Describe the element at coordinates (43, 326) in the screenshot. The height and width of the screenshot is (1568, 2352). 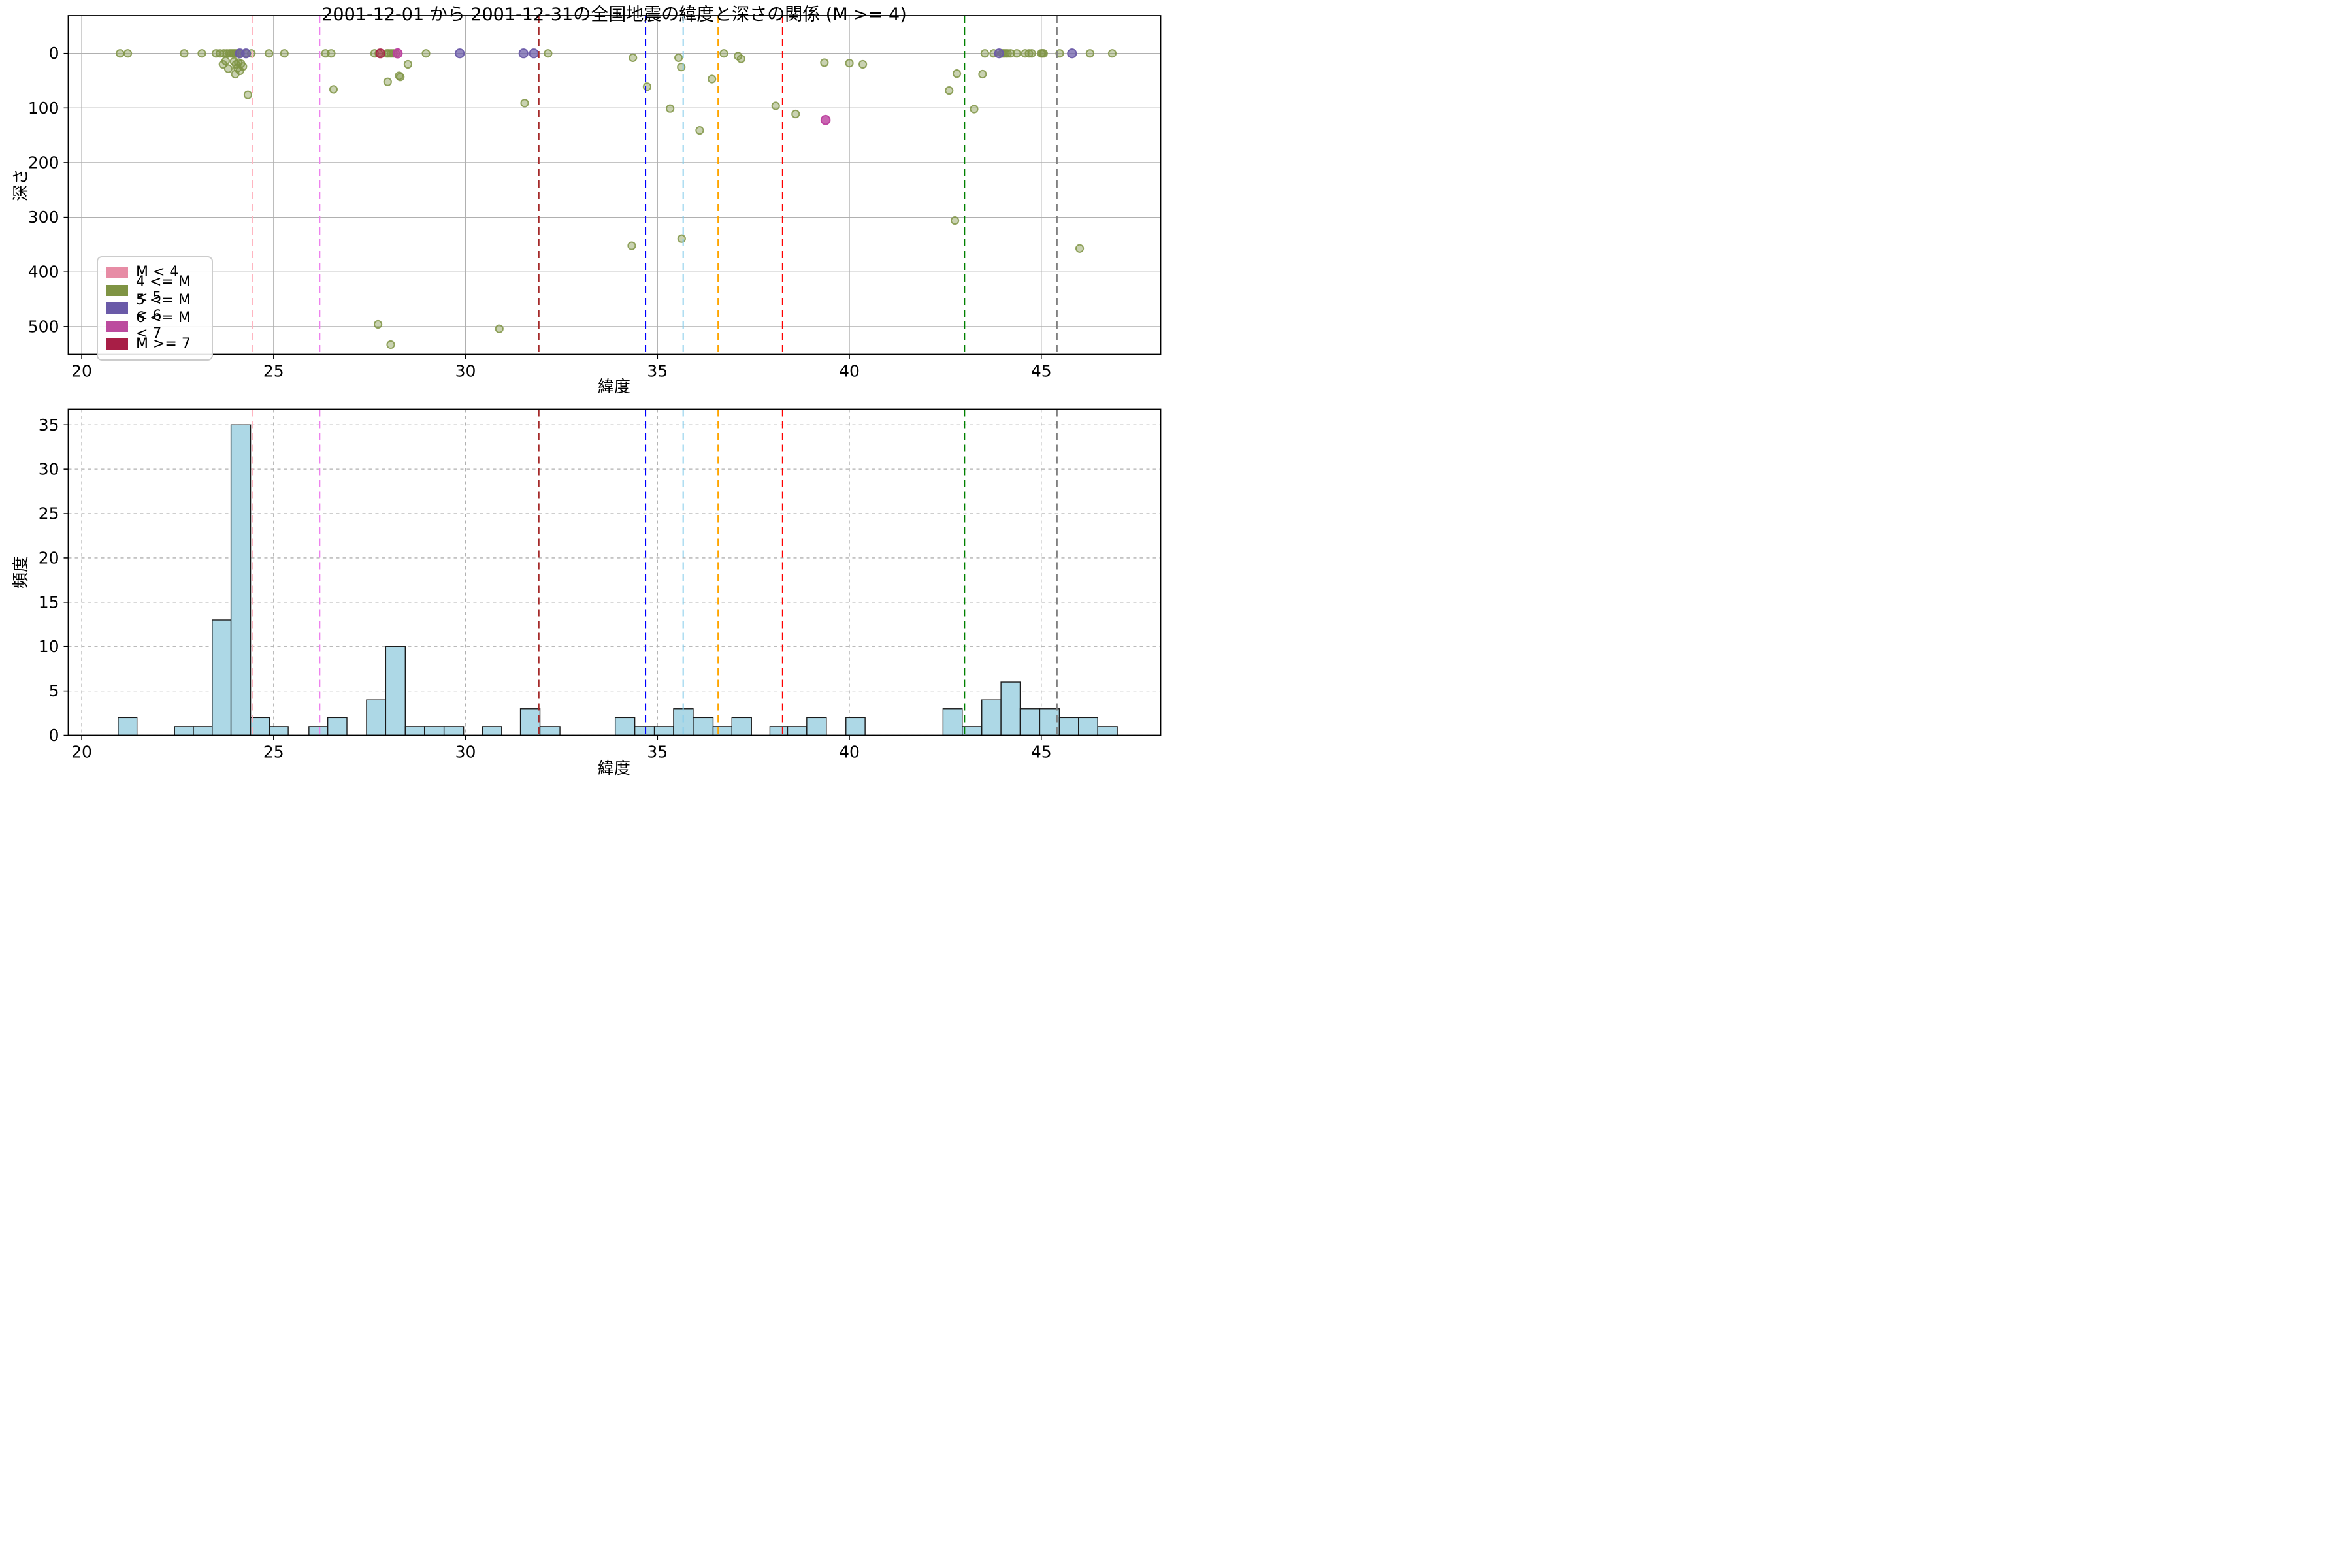
I see `svg-text: 500` at that location.